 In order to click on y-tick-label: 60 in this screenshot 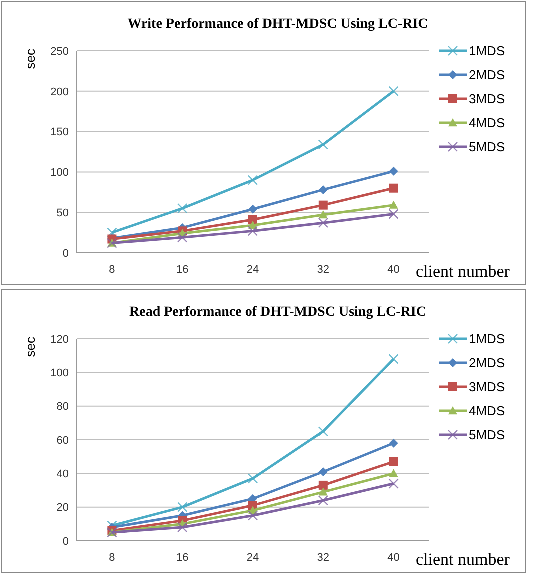, I will do `click(62, 440)`.